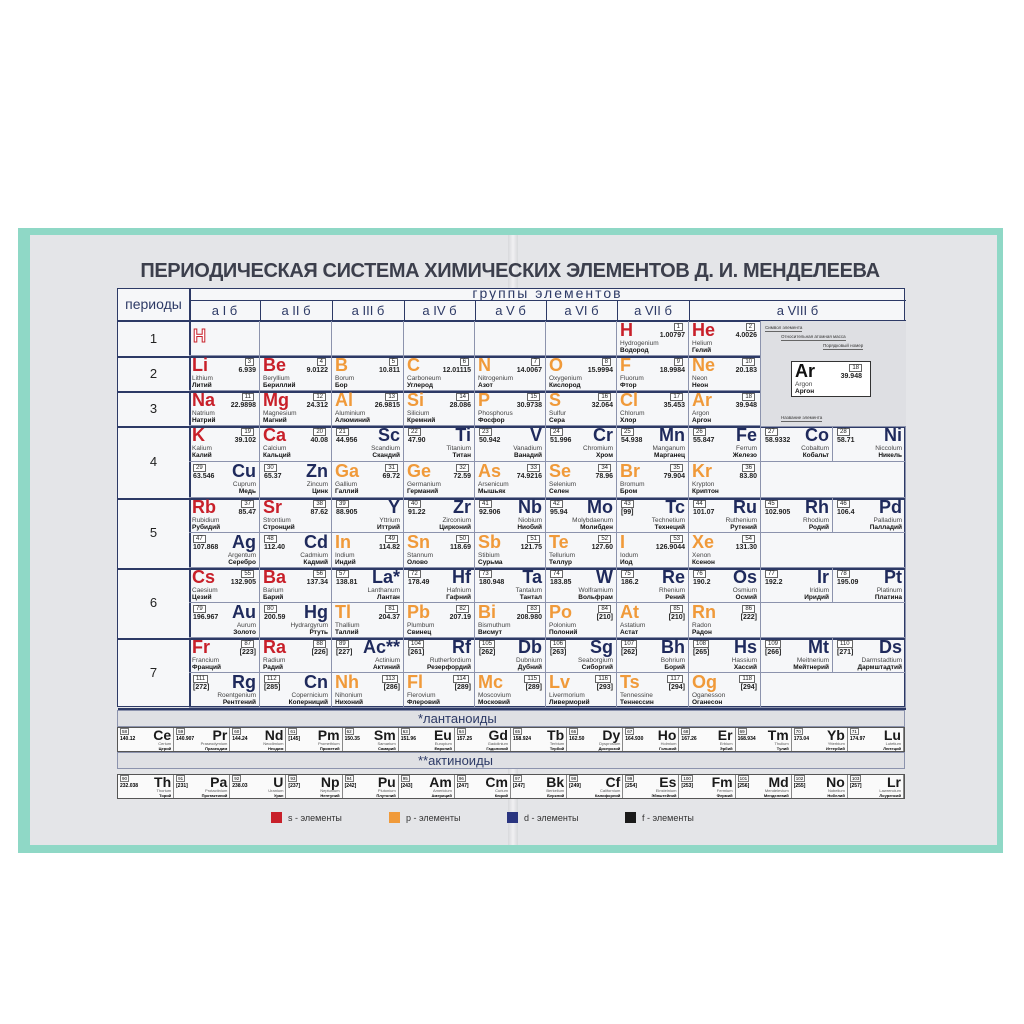 This screenshot has width=1024, height=1024. I want to click on element-cell: Yb 70 173.04 Ytterbium Иттербий, so click(820, 739).